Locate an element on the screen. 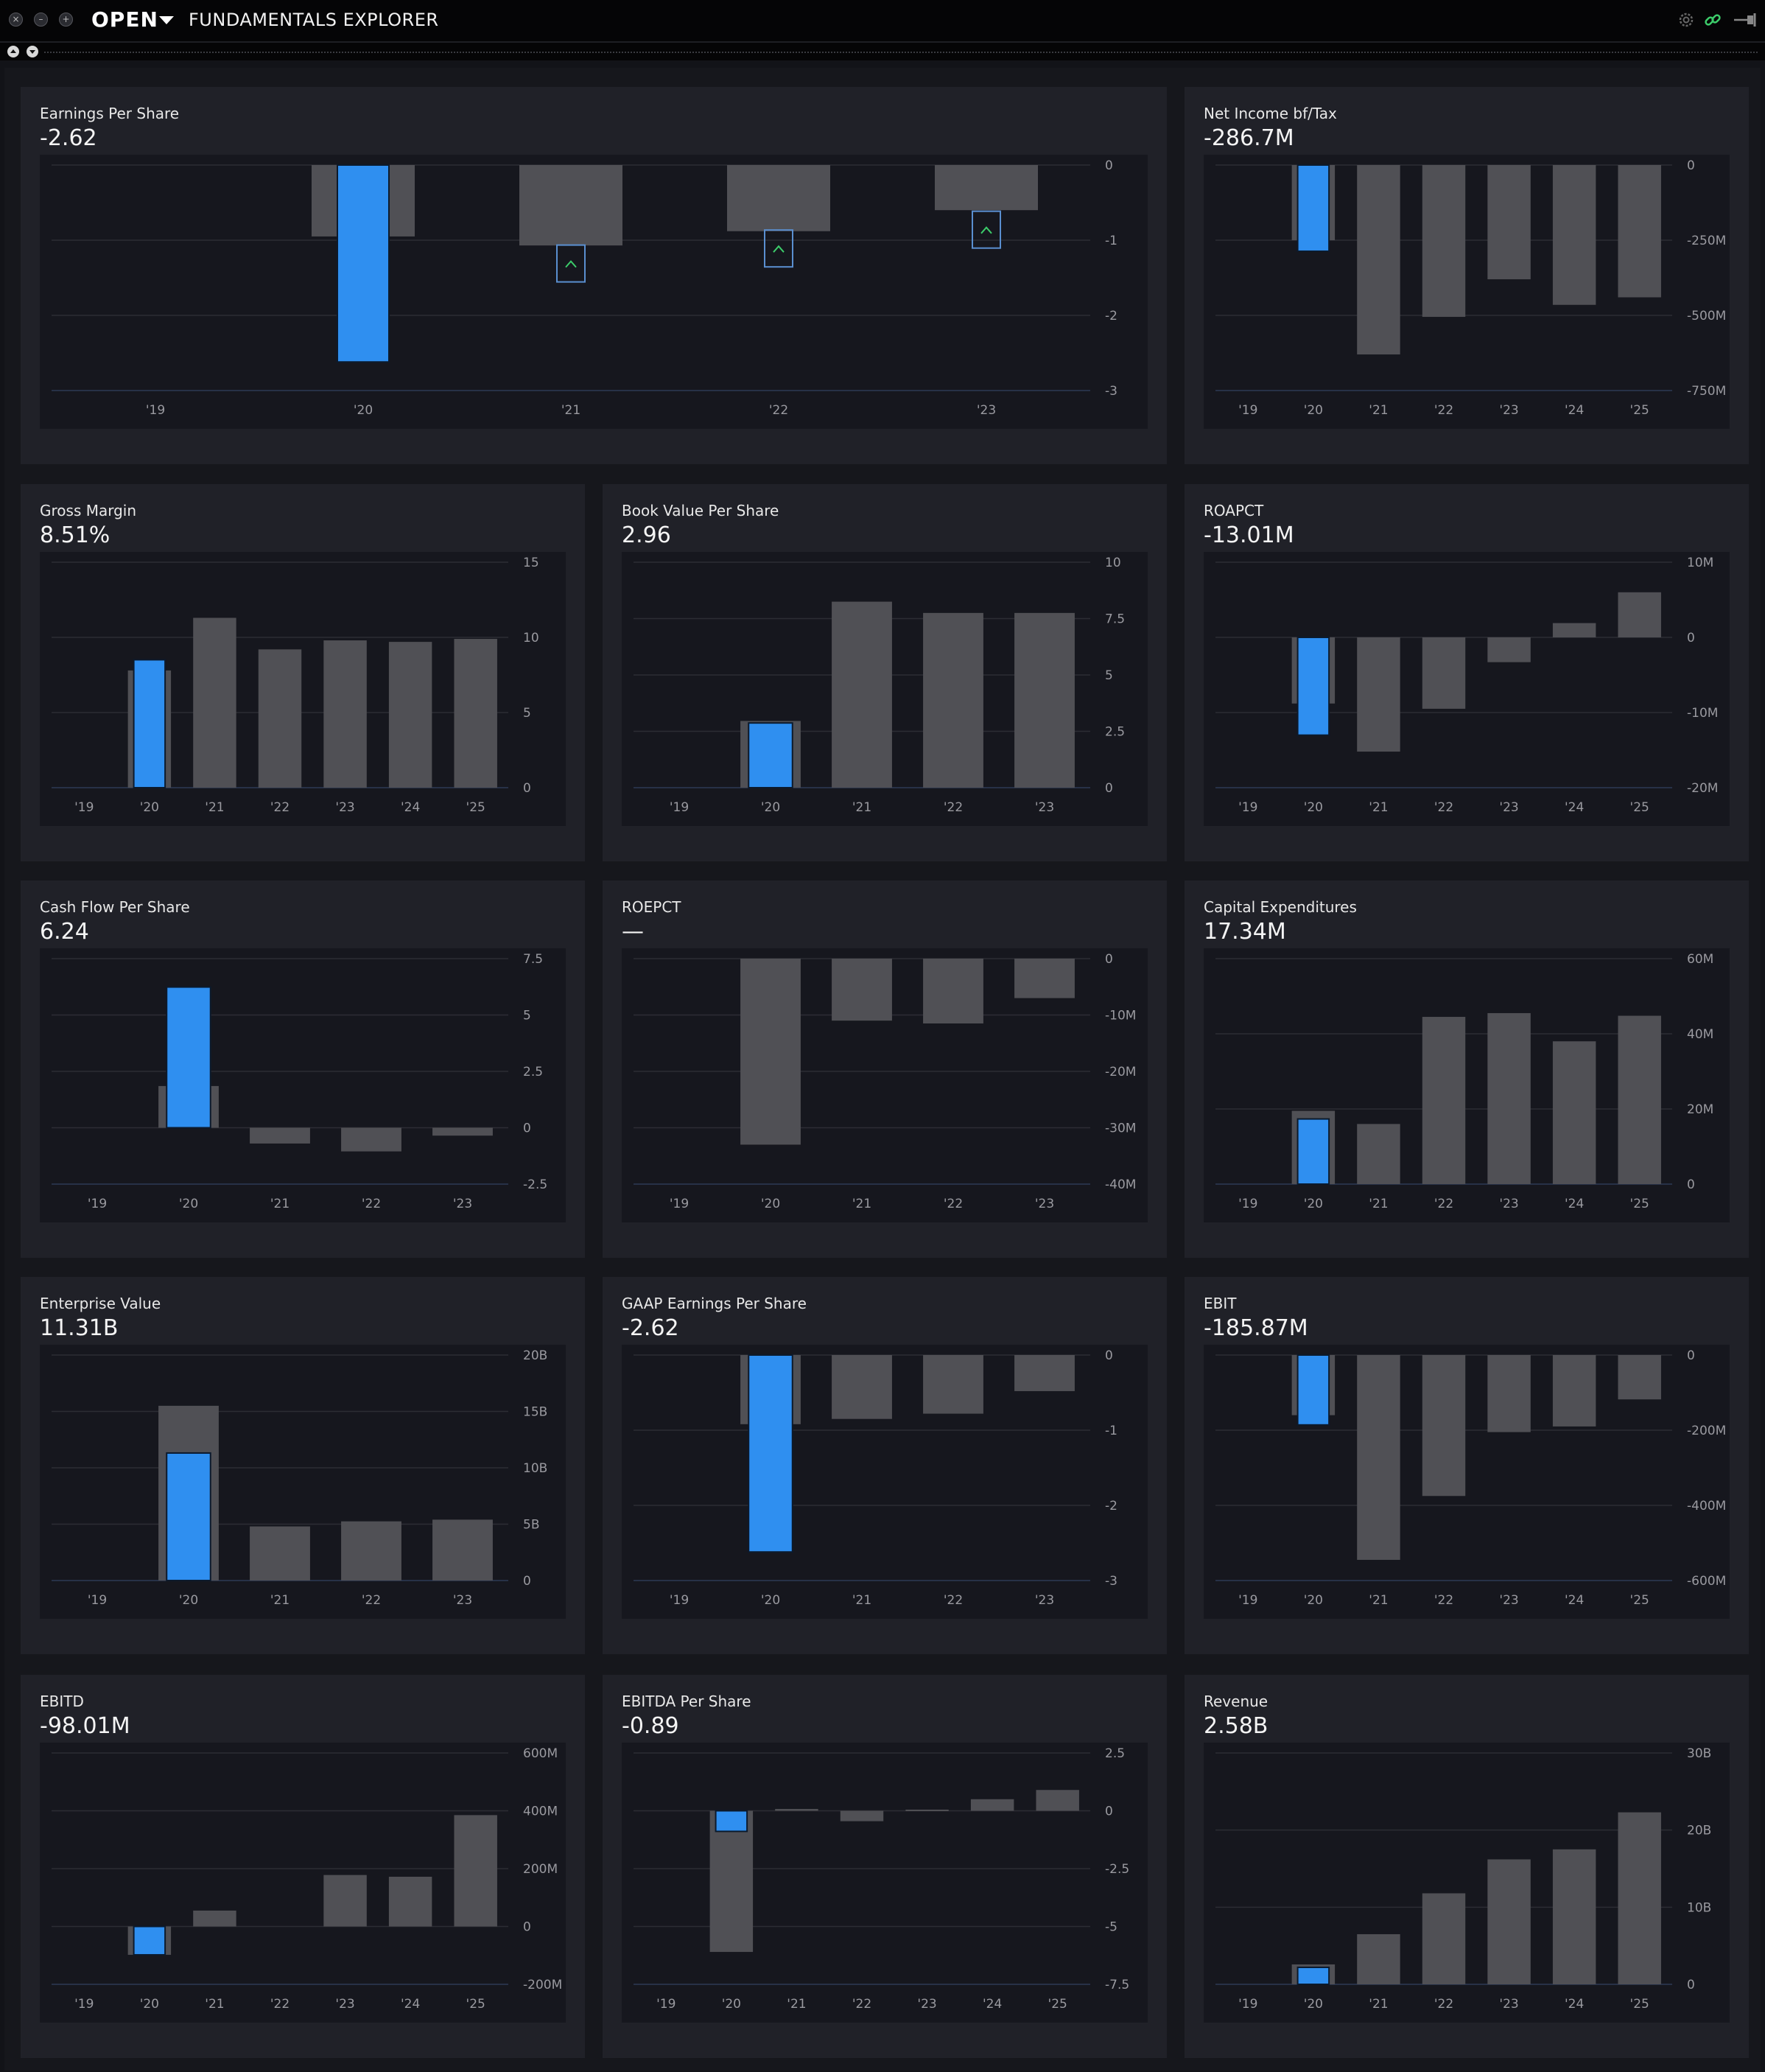  chart-area: 60M 40M 20M 0 '19 '20 '21 '22 '23 '24 '25 is located at coordinates (1467, 1085).